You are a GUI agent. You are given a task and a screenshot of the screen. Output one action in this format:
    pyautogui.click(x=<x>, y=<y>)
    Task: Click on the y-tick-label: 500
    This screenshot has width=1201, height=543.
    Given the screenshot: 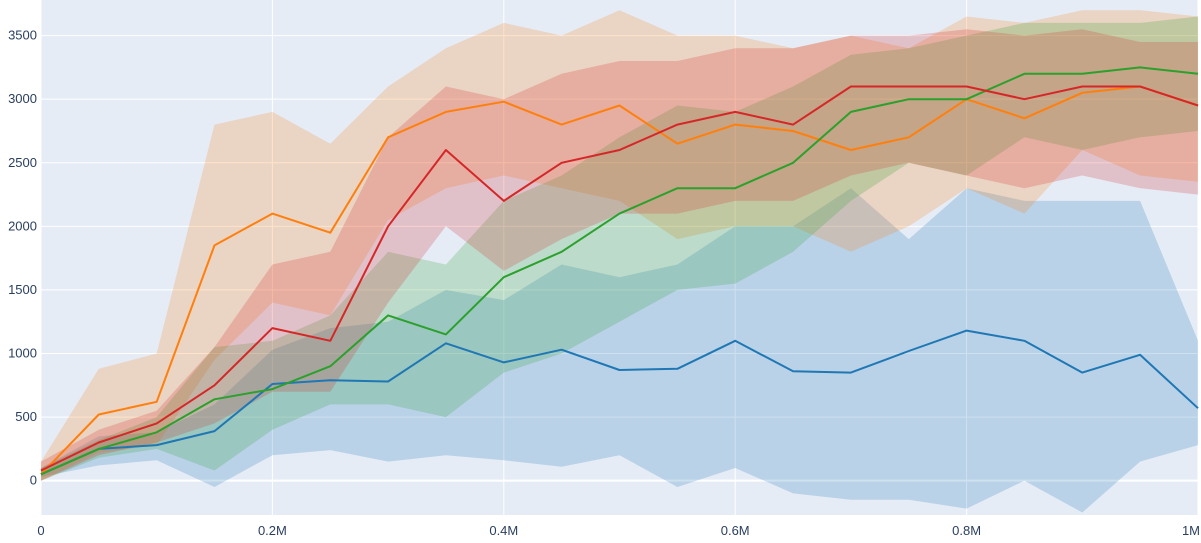 What is the action you would take?
    pyautogui.click(x=26, y=416)
    